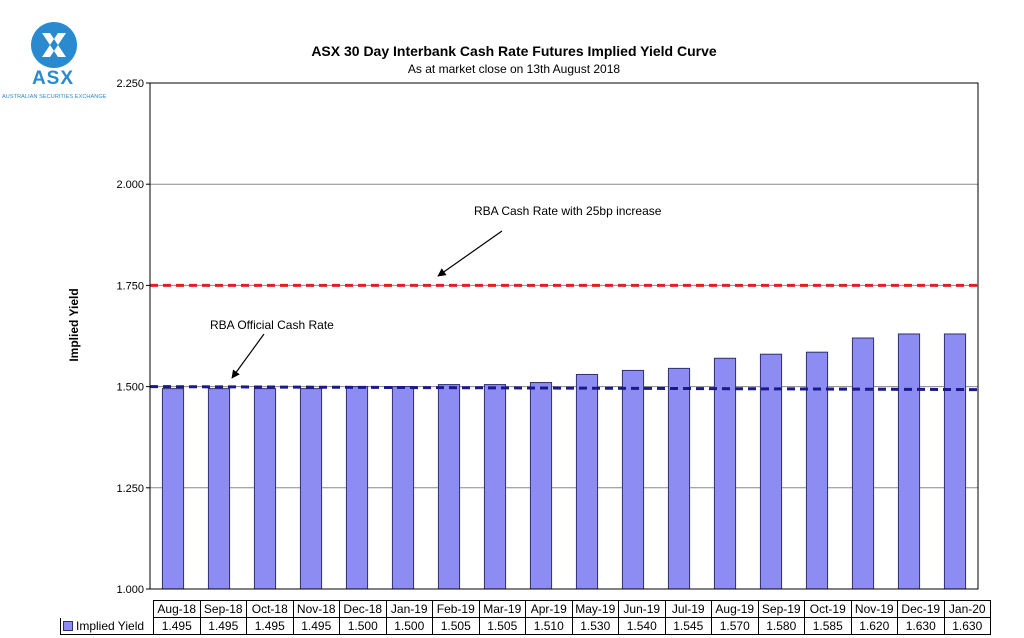 This screenshot has width=1024, height=638. What do you see at coordinates (514, 69) in the screenshot?
I see `chart-subtitle: As at market close on 13th August 2018` at bounding box center [514, 69].